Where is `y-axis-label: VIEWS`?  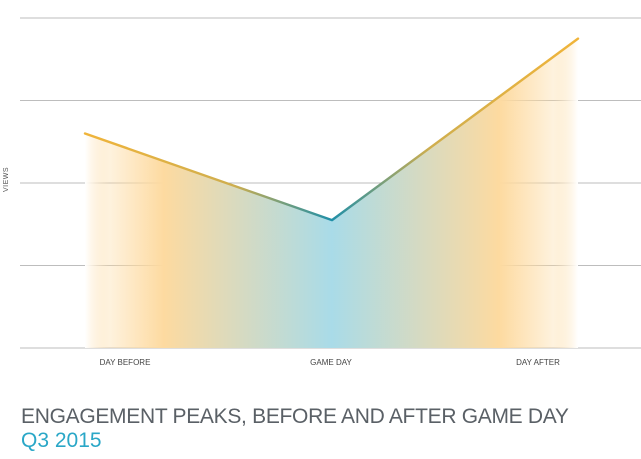 y-axis-label: VIEWS is located at coordinates (7, 179).